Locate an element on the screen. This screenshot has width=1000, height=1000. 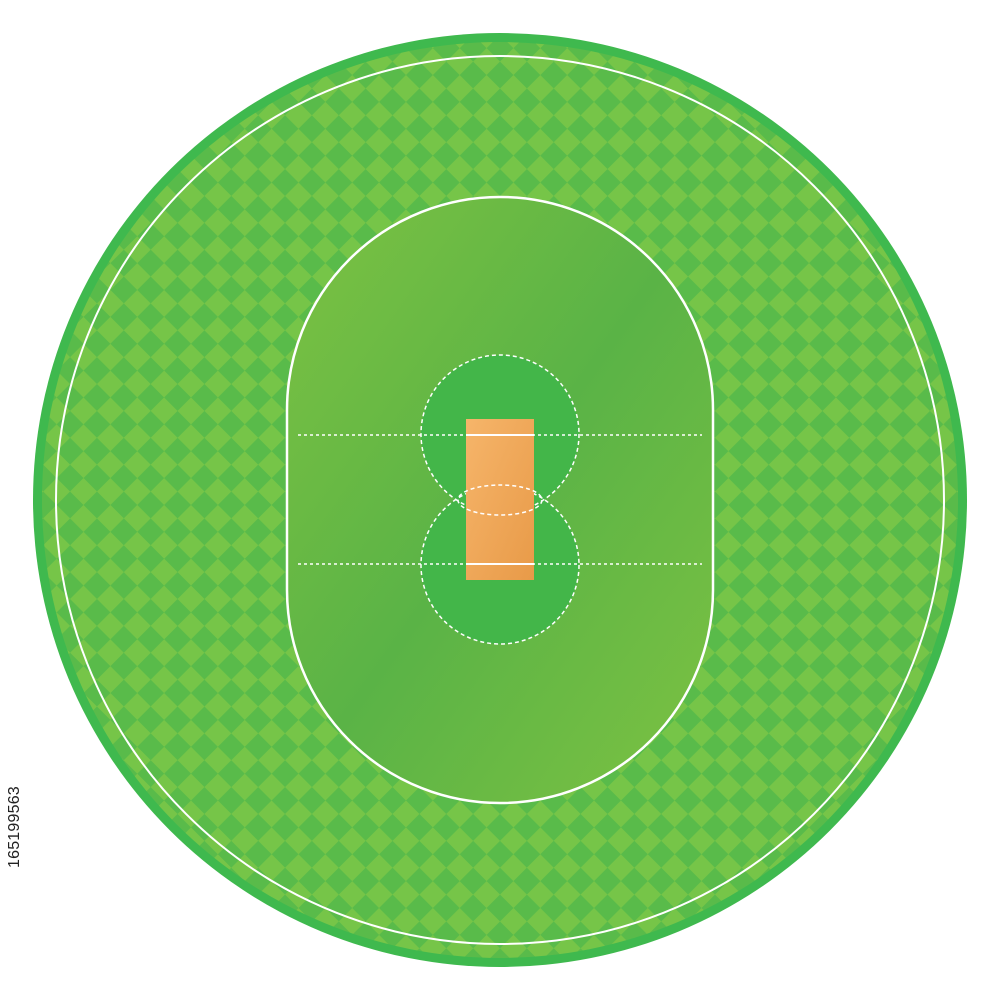
pitch is located at coordinates (500, 499).